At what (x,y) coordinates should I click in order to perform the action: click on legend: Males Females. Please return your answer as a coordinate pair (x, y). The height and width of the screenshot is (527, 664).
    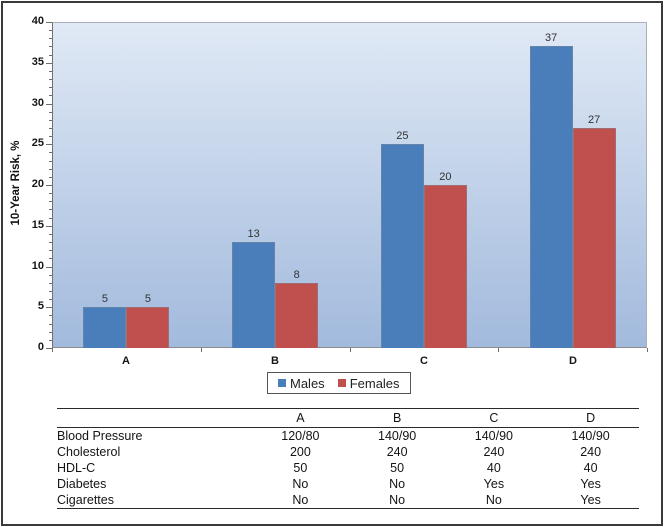
    Looking at the image, I should click on (339, 383).